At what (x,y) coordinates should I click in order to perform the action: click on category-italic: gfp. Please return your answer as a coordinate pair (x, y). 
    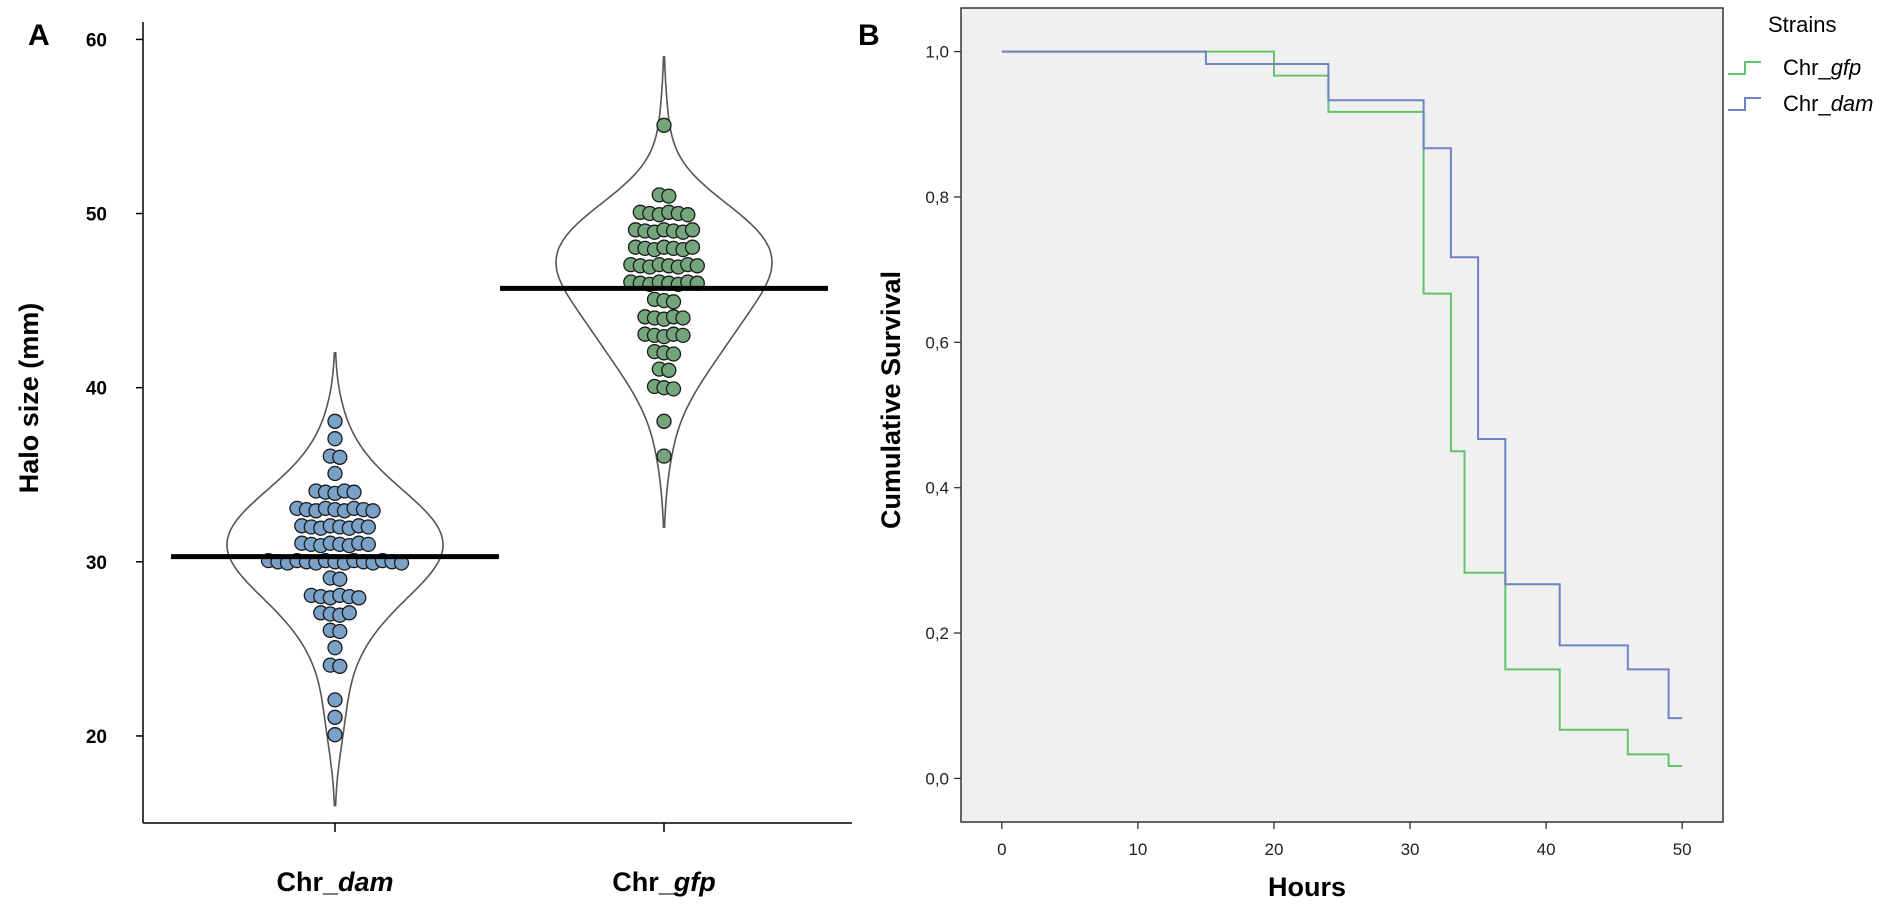
    Looking at the image, I should click on (694, 882).